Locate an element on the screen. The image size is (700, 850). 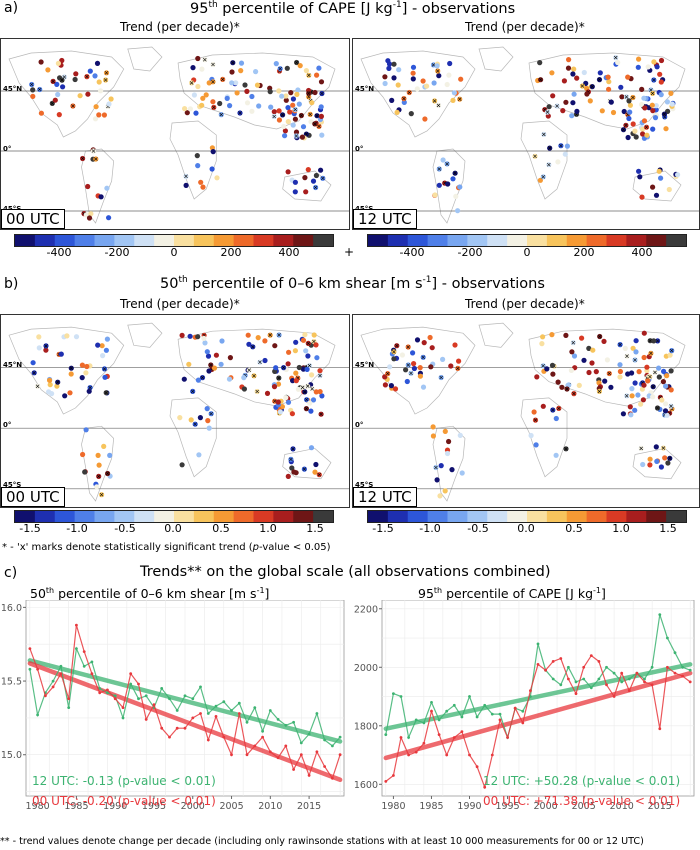
y-tick-label: 15.5 is located at coordinates (11, 682).